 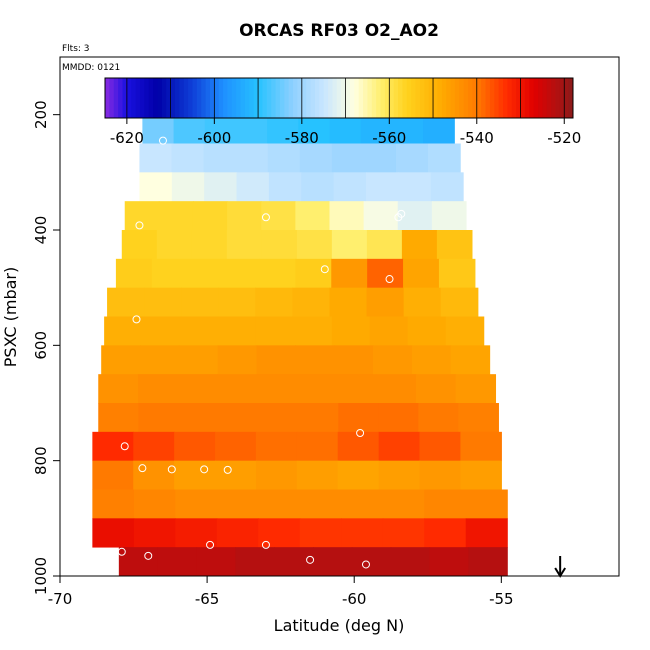 What do you see at coordinates (339, 625) in the screenshot?
I see `x-axis-label: Latitude (deg N)` at bounding box center [339, 625].